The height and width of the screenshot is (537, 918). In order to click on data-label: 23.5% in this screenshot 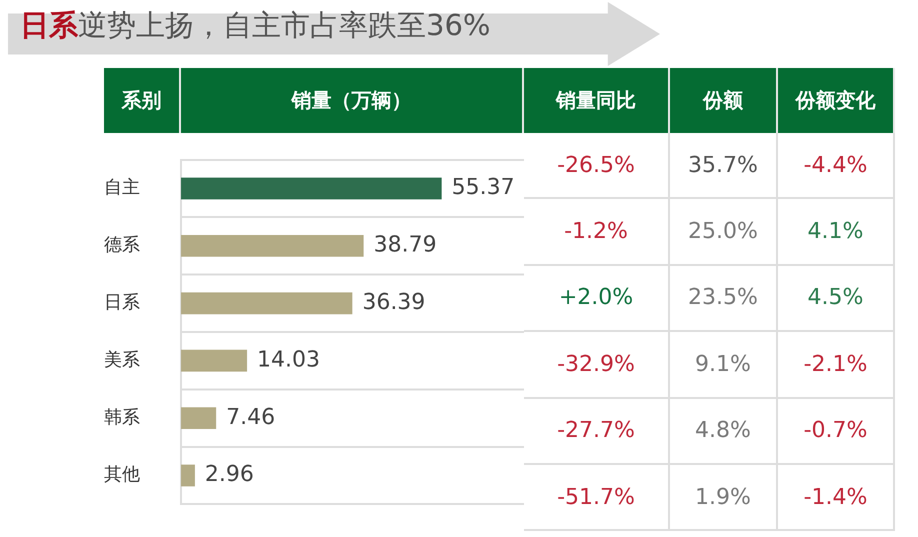, I will do `click(724, 299)`.